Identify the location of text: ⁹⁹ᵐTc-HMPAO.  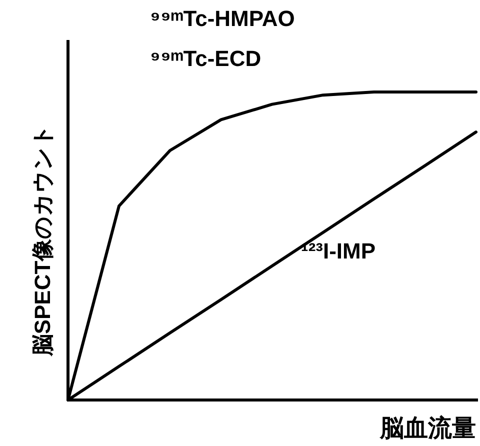
(222, 18).